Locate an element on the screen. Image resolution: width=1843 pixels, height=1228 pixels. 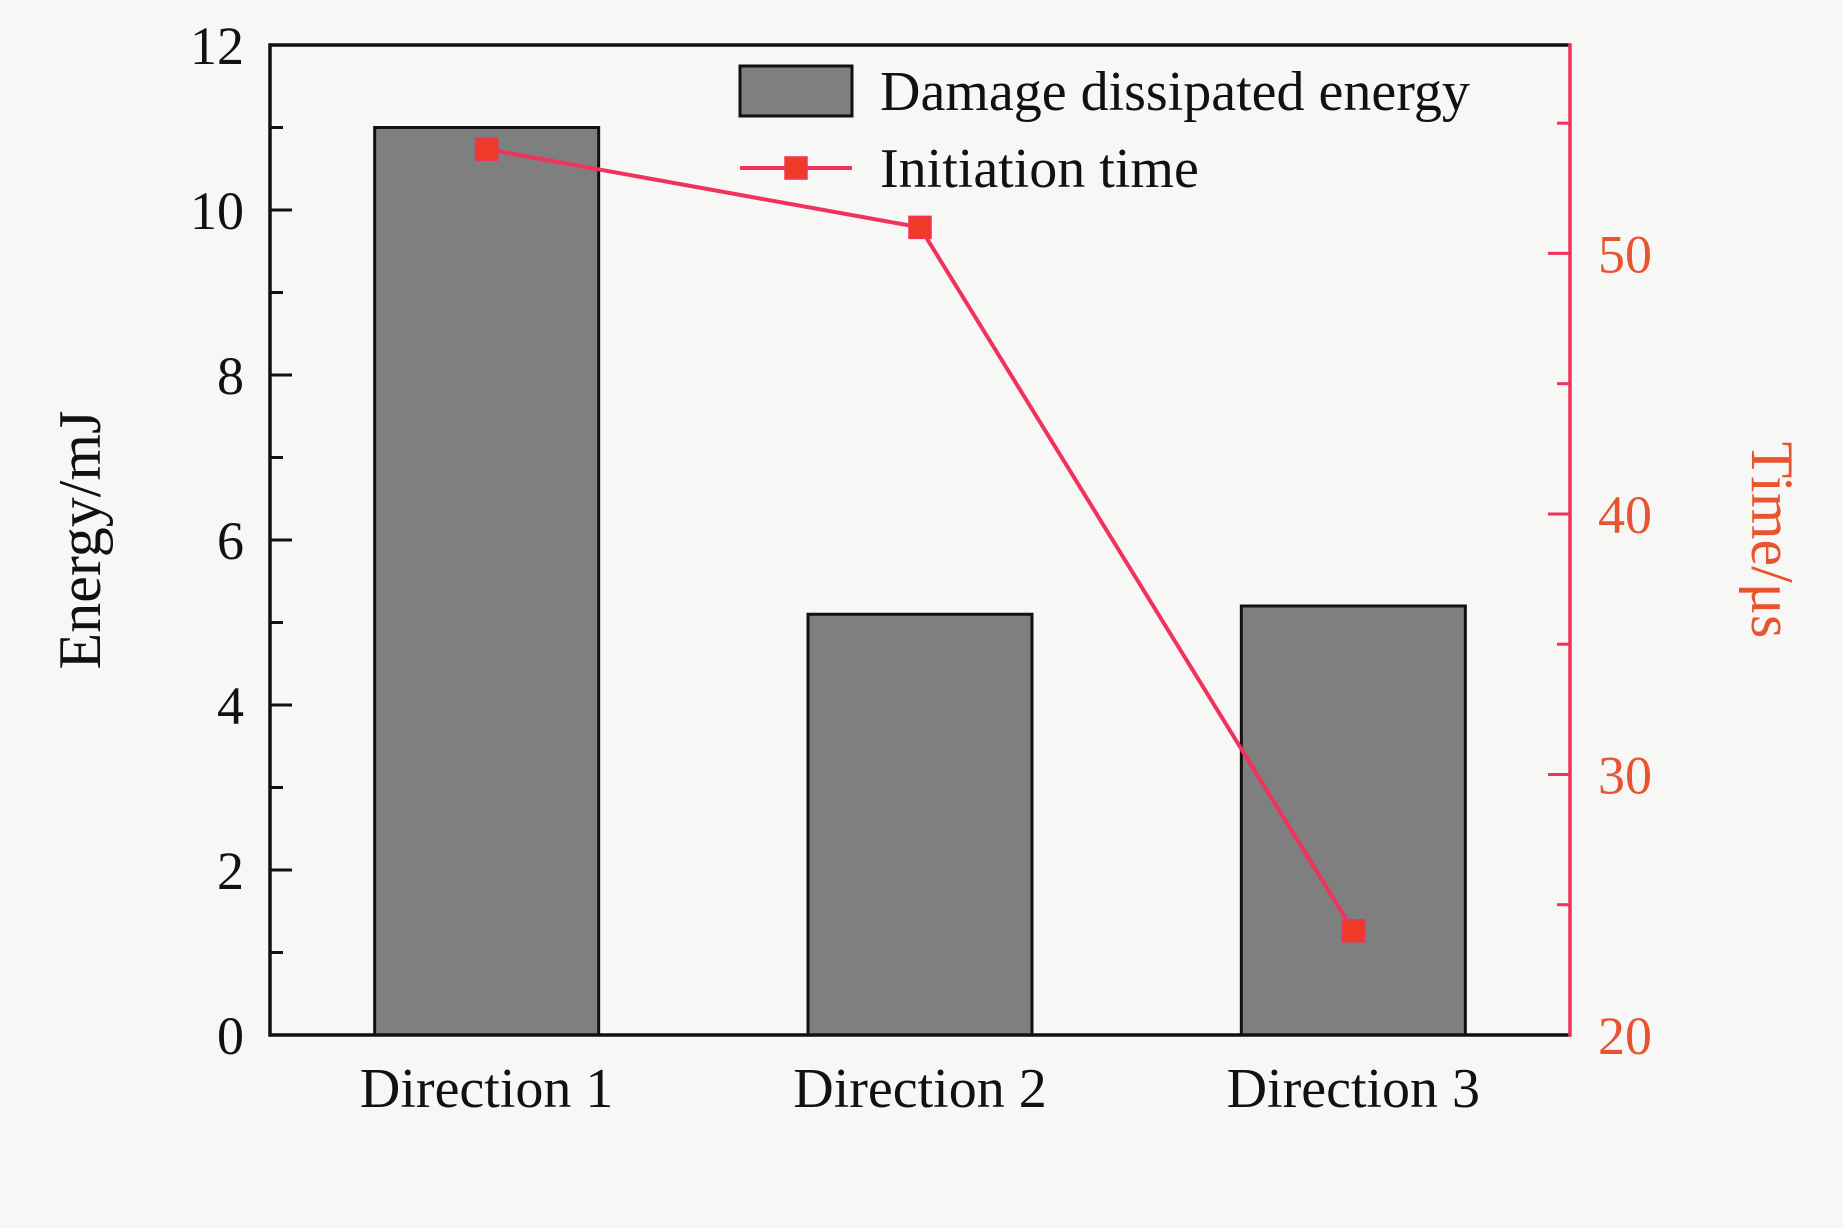
left-tick-label: 12 is located at coordinates (217, 46).